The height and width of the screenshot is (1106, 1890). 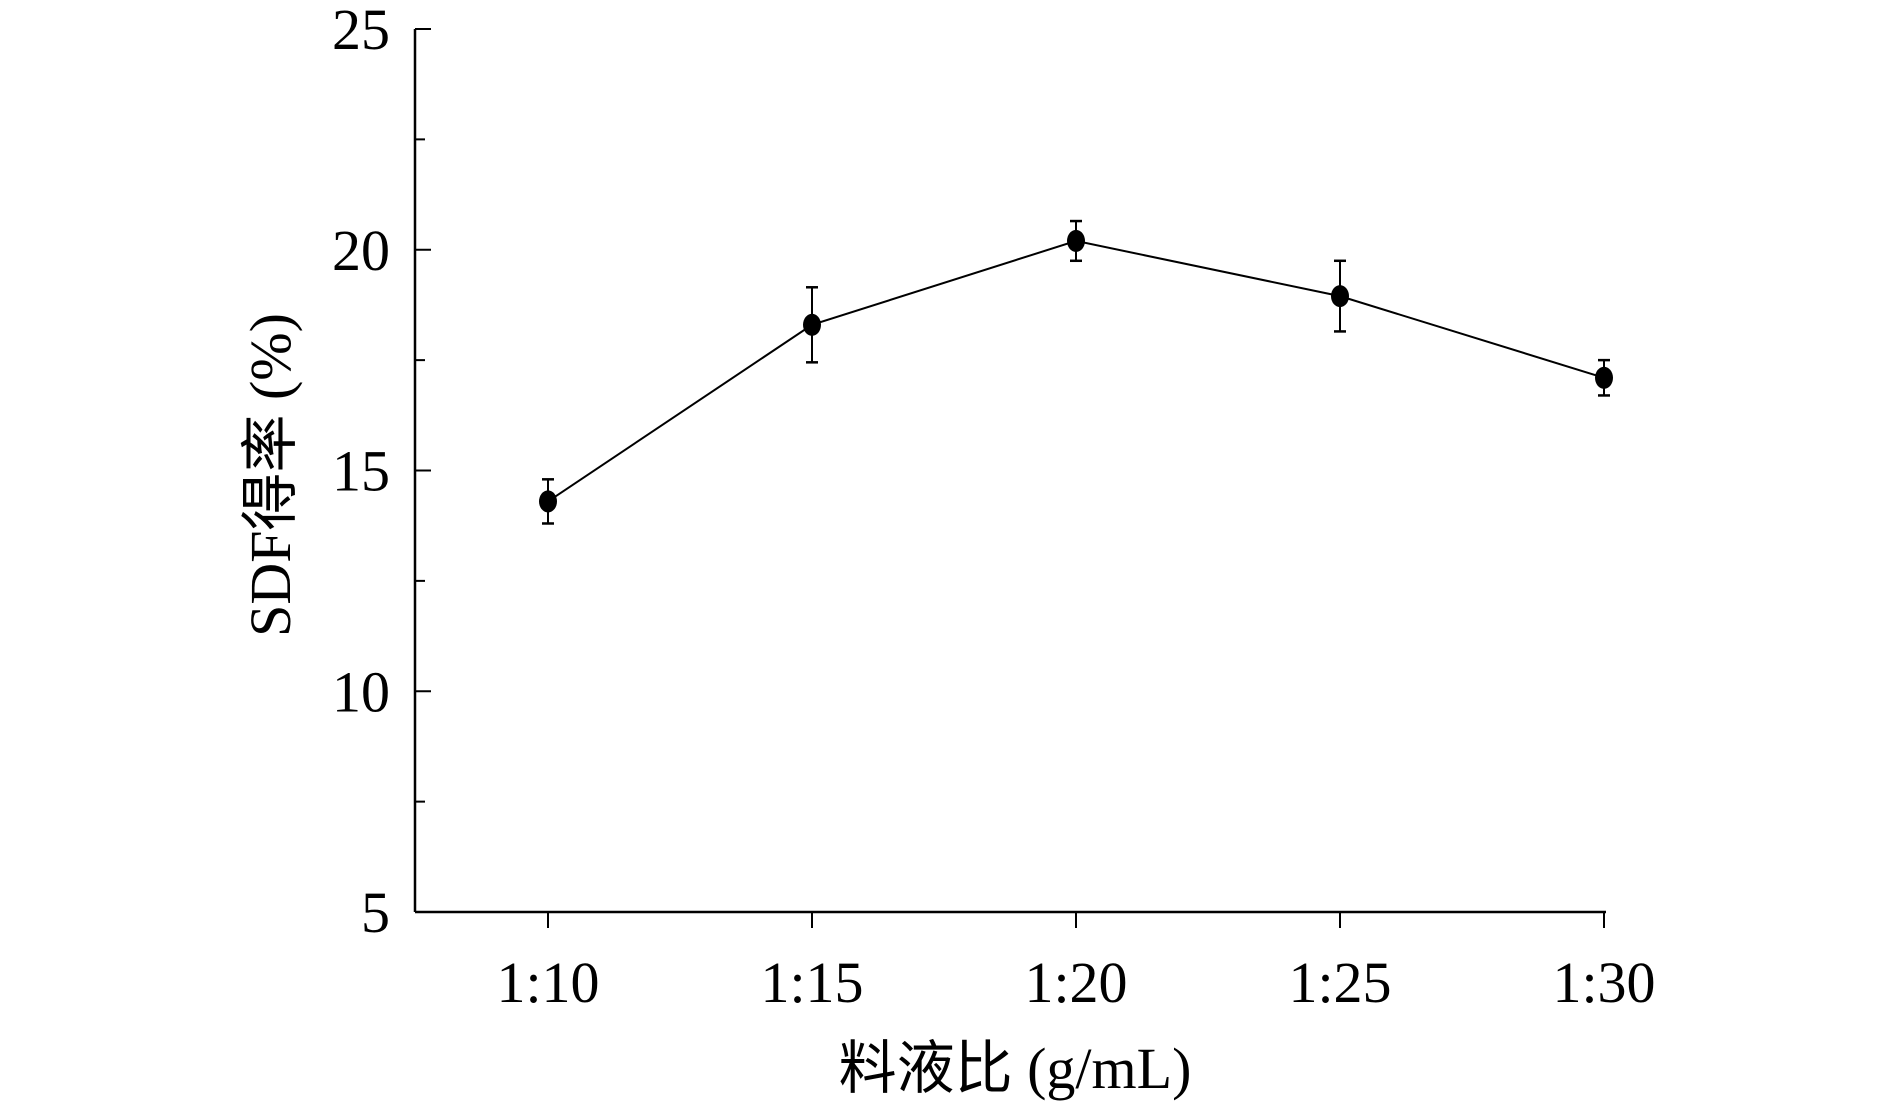 I want to click on y-tick-label: 15, so click(x=361, y=471).